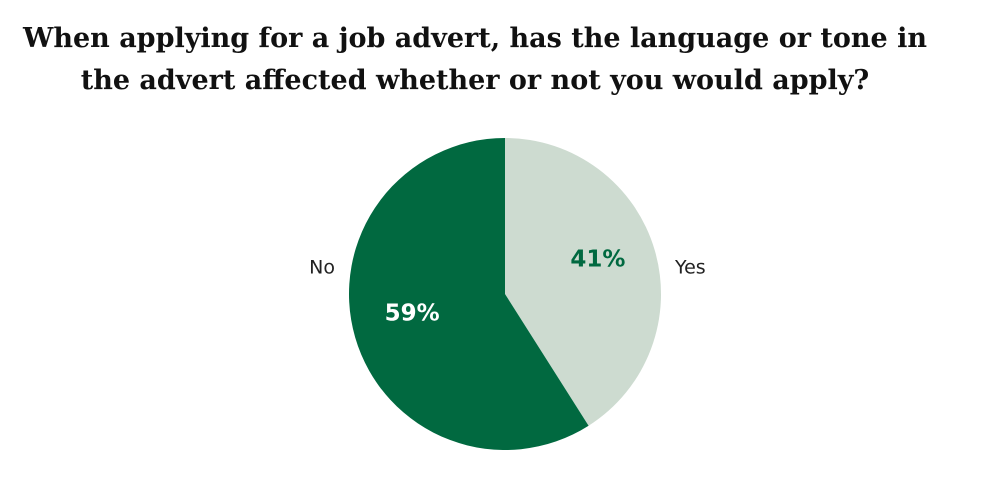  I want to click on pie-labels: 41% Yes 59% No, so click(507, 287).